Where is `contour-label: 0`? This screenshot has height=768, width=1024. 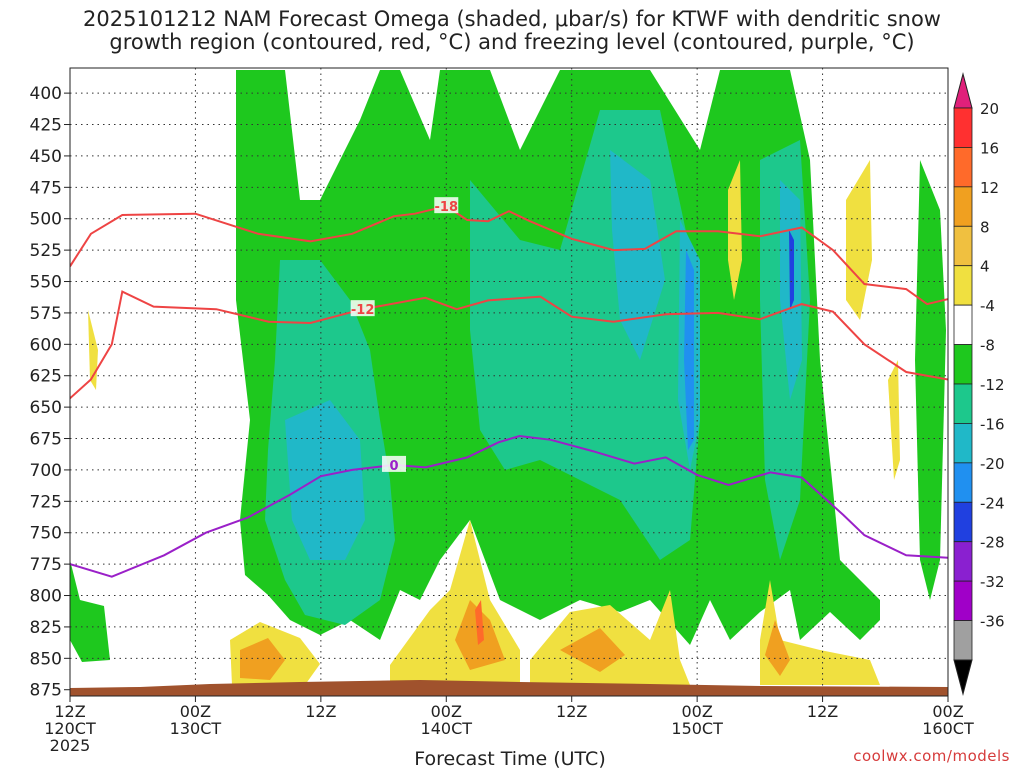
contour-label: 0 is located at coordinates (394, 466).